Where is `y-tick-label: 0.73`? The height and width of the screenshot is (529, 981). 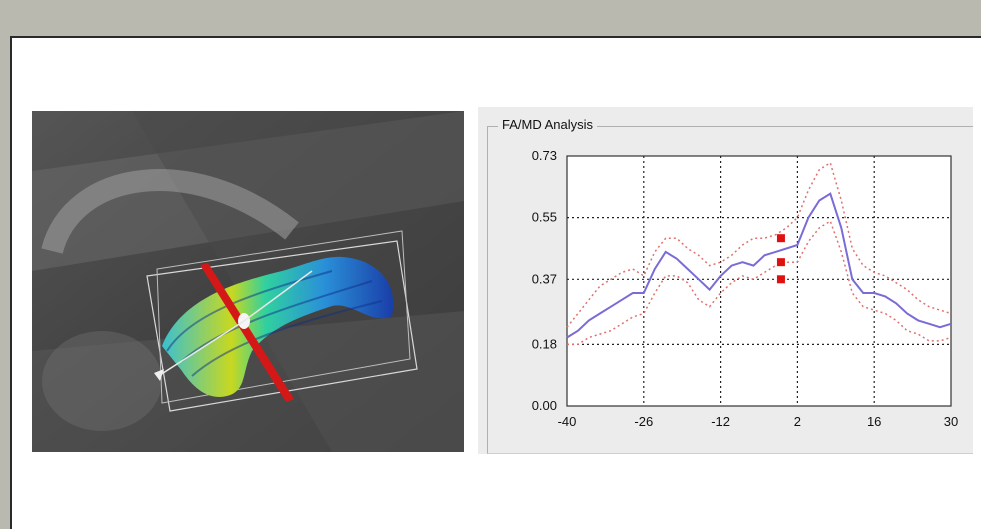 y-tick-label: 0.73 is located at coordinates (544, 155).